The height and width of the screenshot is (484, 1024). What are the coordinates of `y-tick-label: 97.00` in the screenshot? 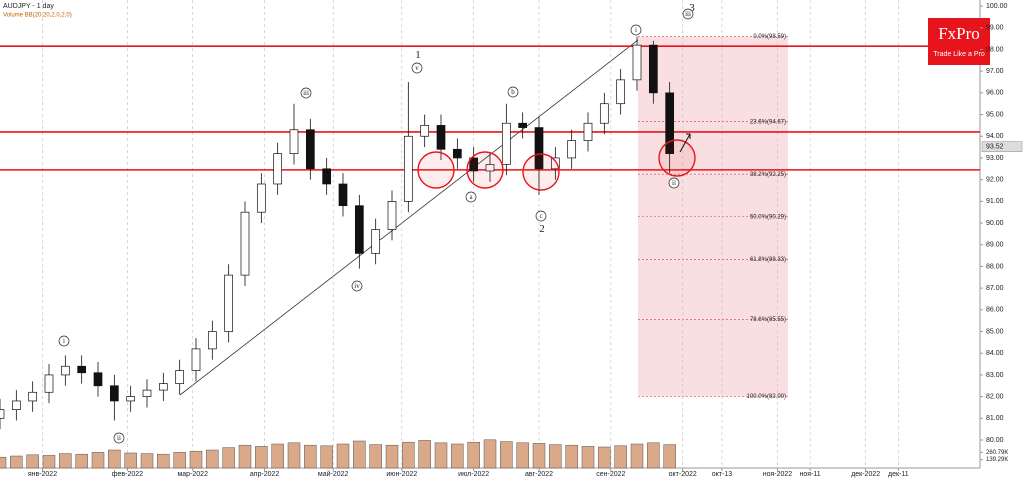 It's located at (995, 71).